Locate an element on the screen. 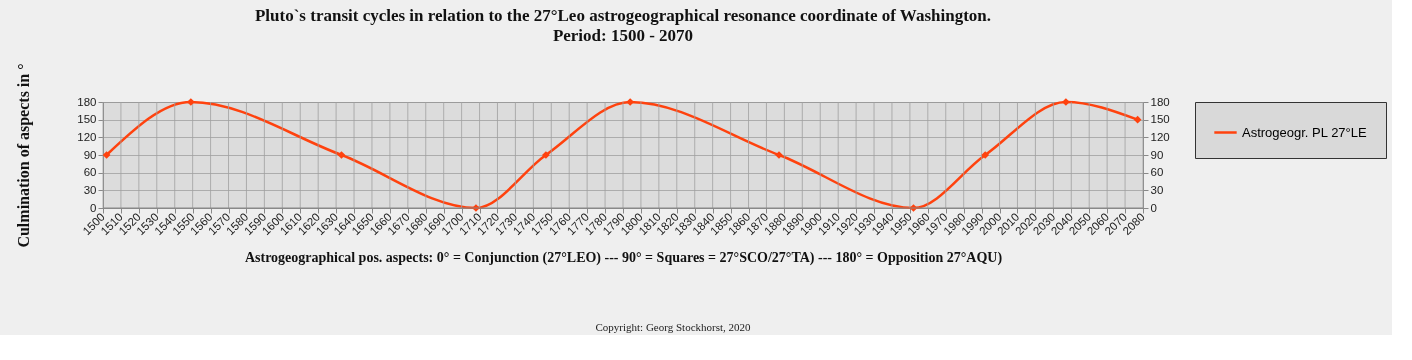  y2-tick-label: 120 is located at coordinates (1160, 136).